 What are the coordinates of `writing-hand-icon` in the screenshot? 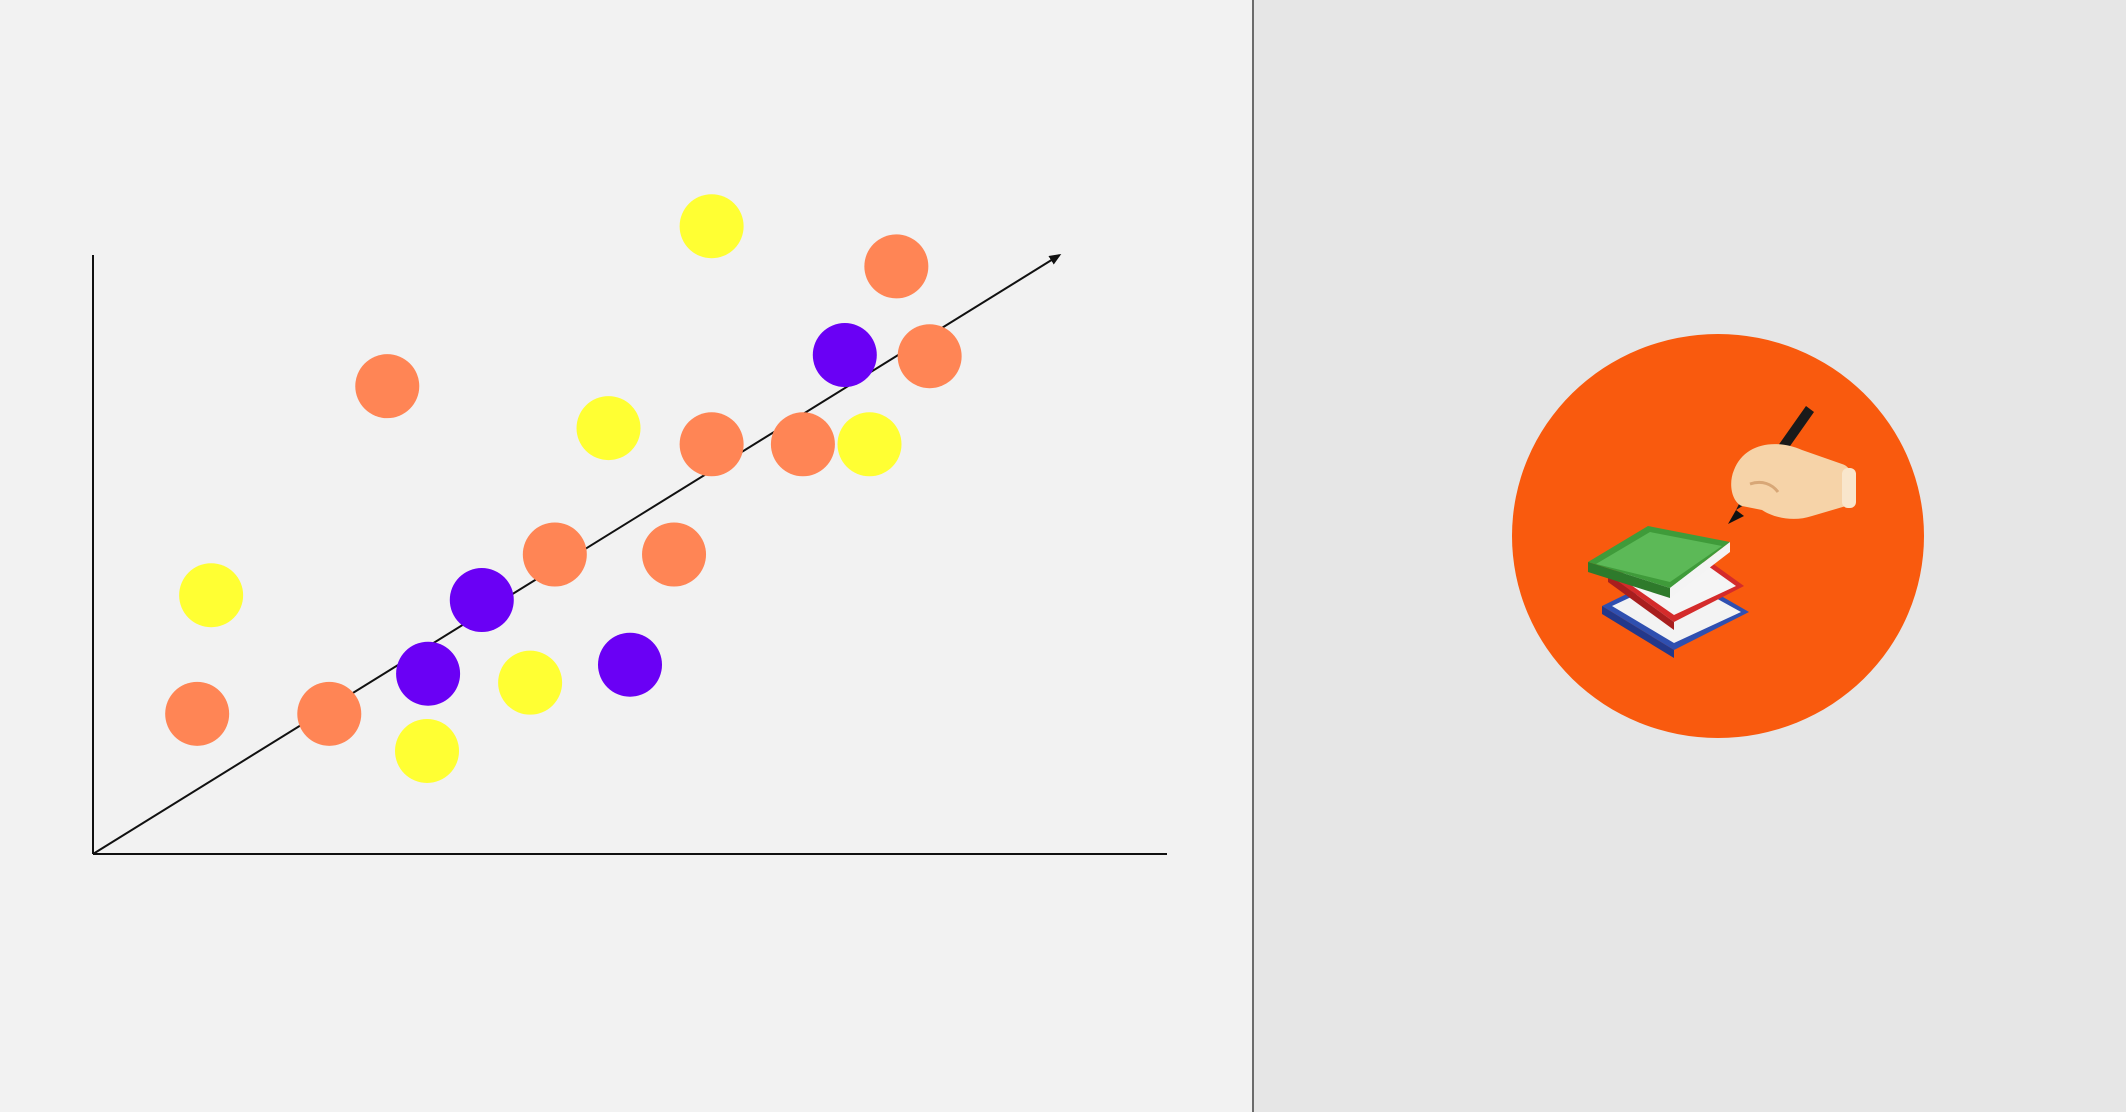 It's located at (1793, 481).